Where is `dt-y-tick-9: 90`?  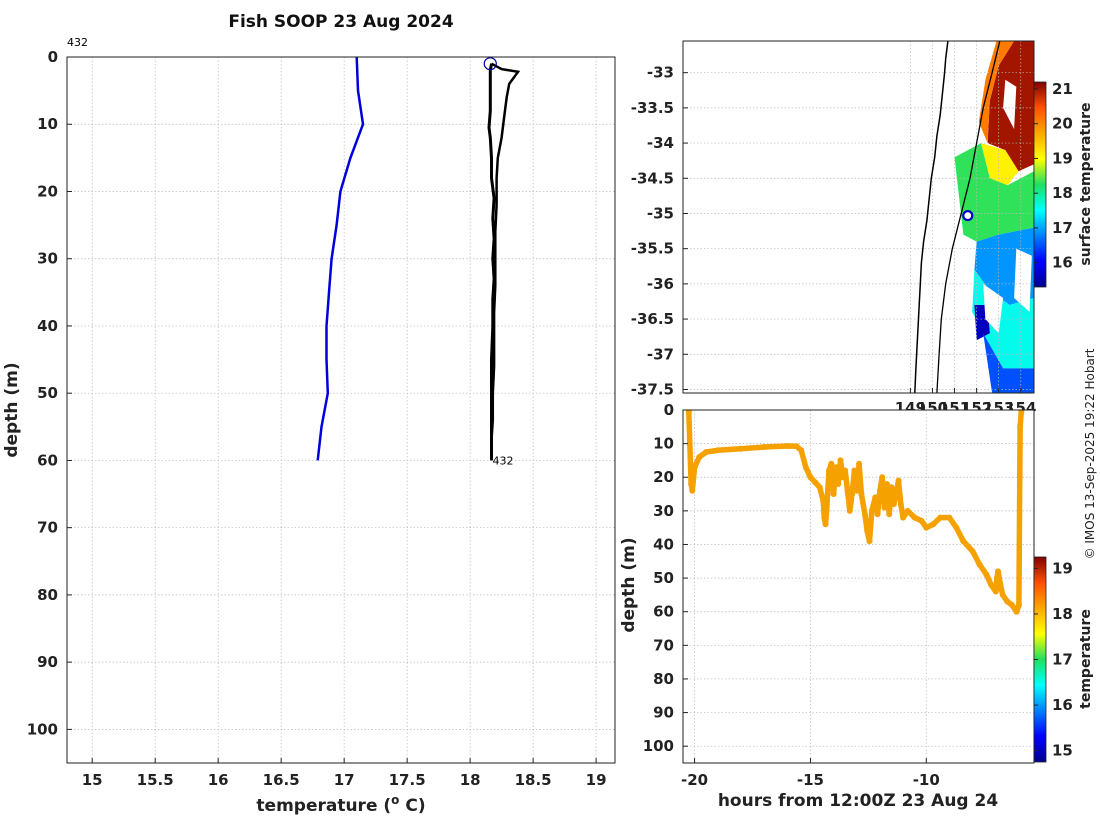
dt-y-tick-9: 90 is located at coordinates (663, 713).